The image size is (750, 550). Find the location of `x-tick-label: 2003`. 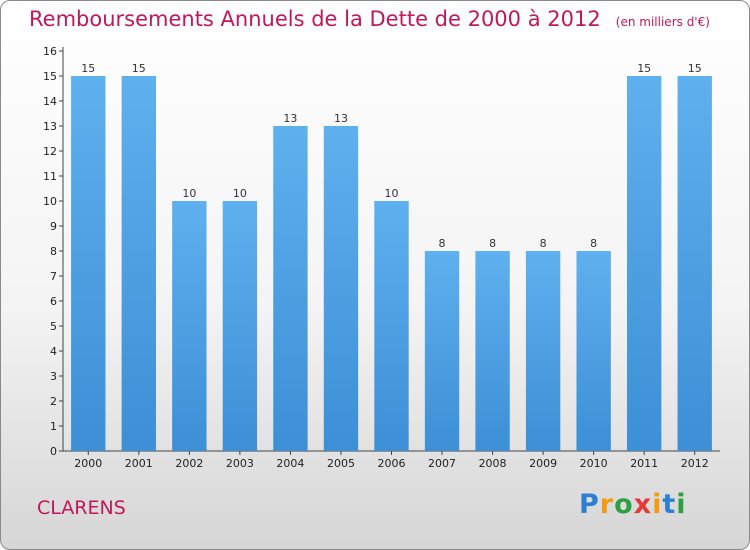

x-tick-label: 2003 is located at coordinates (240, 463).